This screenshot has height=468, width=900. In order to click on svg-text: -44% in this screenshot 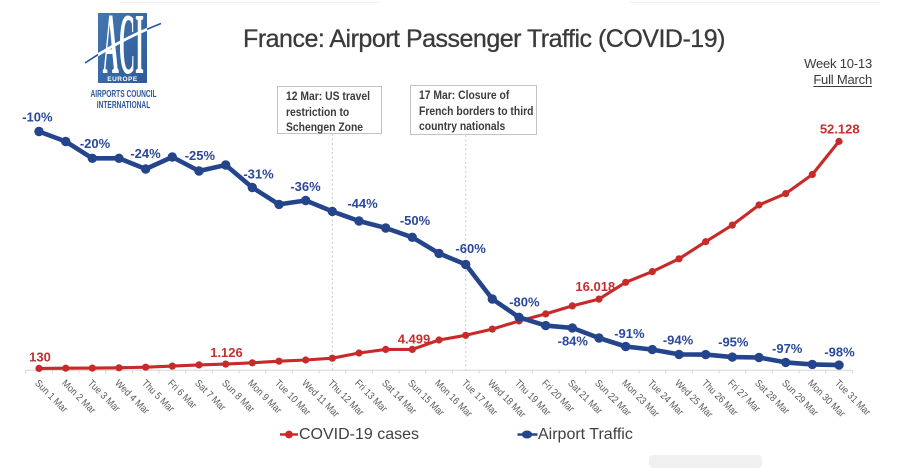, I will do `click(362, 203)`.